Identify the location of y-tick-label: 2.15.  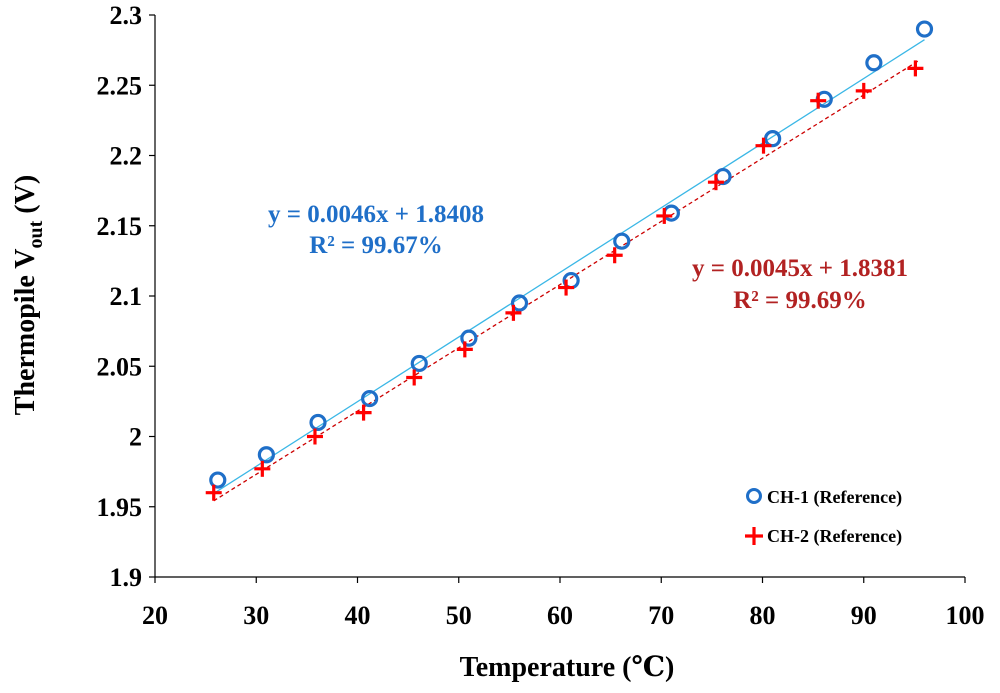
(120, 226).